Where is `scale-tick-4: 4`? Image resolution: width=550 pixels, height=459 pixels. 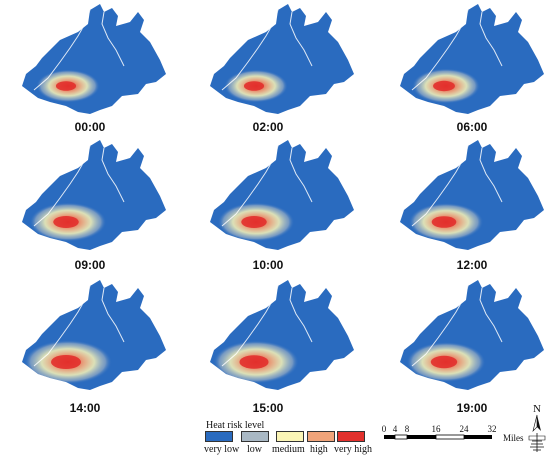
scale-tick-4: 4 is located at coordinates (395, 429).